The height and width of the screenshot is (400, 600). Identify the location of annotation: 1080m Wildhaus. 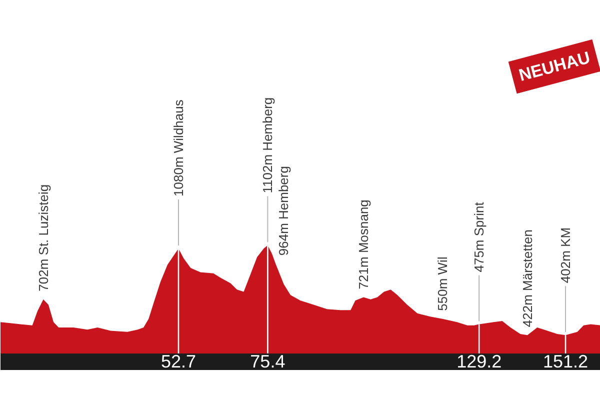
(178, 147).